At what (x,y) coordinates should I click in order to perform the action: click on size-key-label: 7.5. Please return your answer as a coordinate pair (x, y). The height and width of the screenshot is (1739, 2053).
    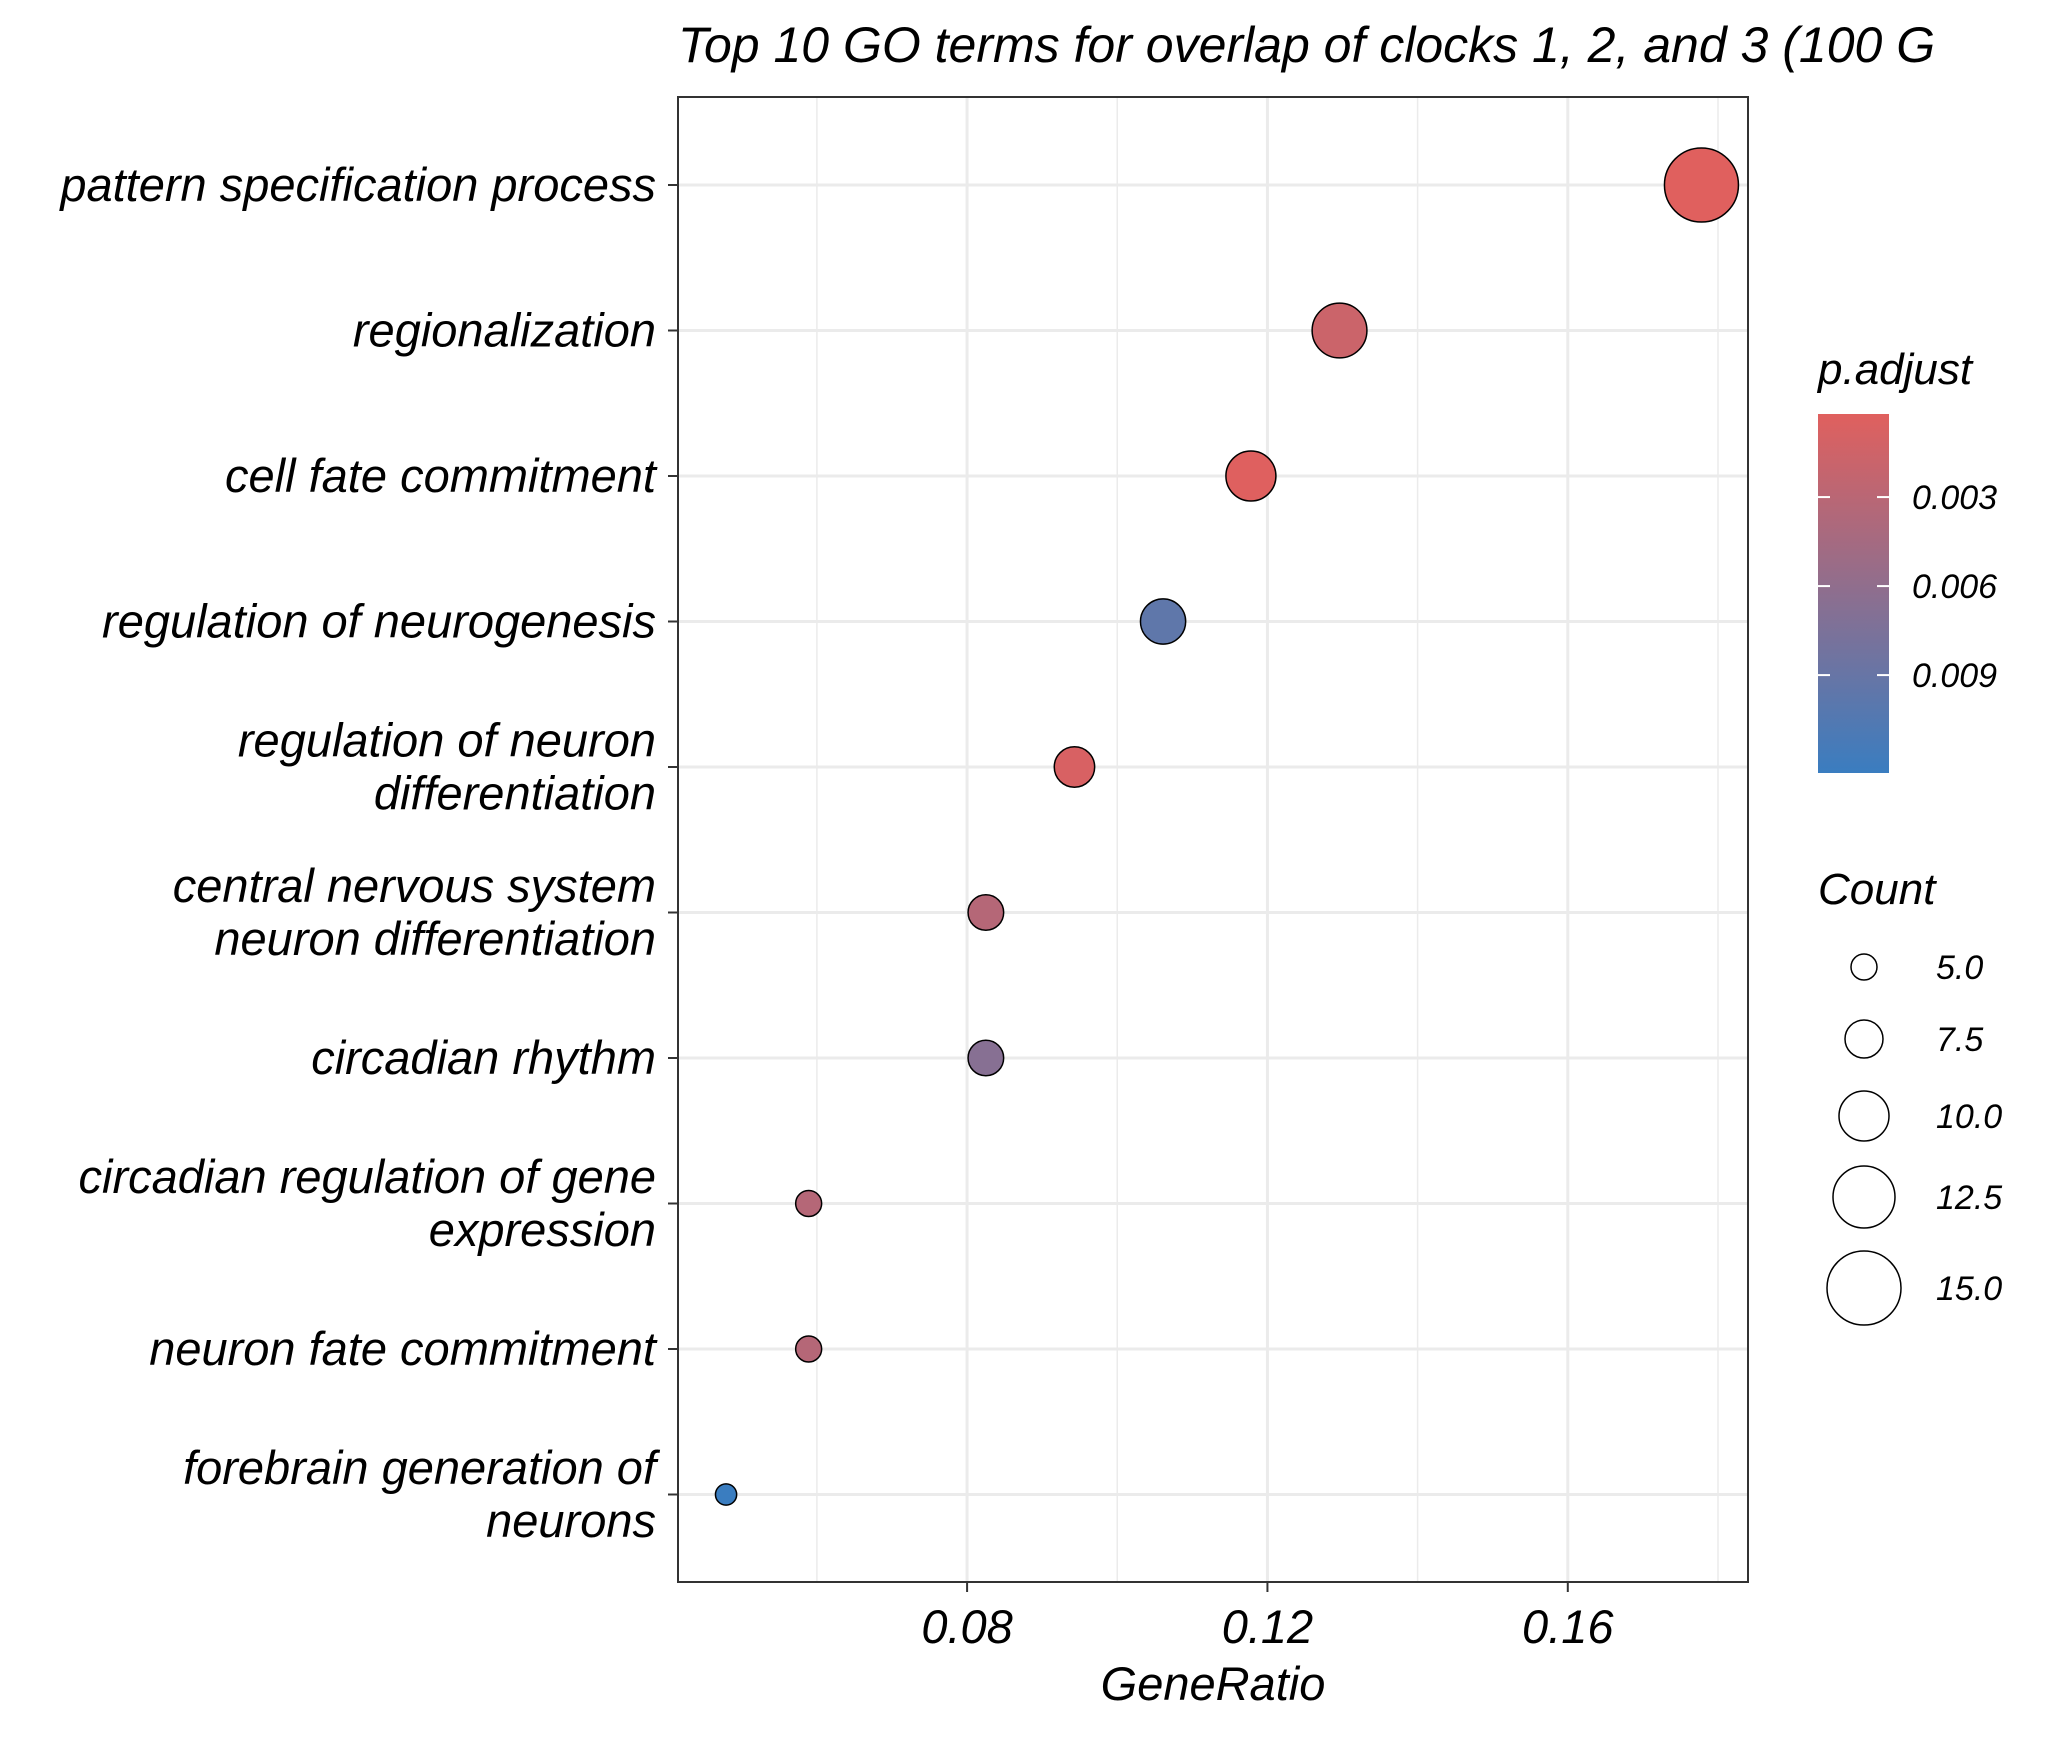
    Looking at the image, I should click on (1959, 1040).